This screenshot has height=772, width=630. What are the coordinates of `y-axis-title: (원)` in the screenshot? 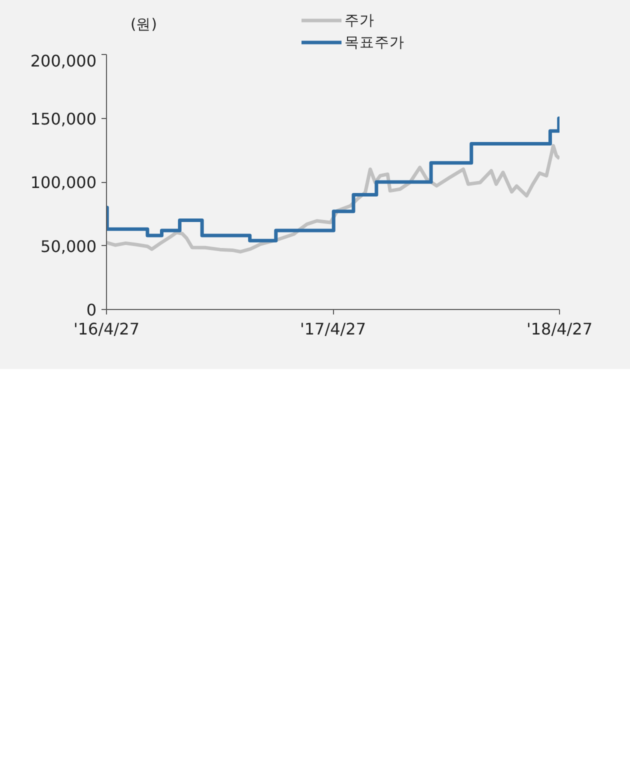 It's located at (143, 24).